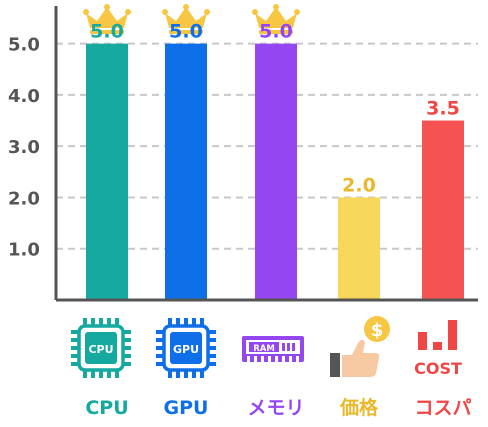 This screenshot has height=427, width=488. Describe the element at coordinates (359, 407) in the screenshot. I see `category-label: 価格` at that location.